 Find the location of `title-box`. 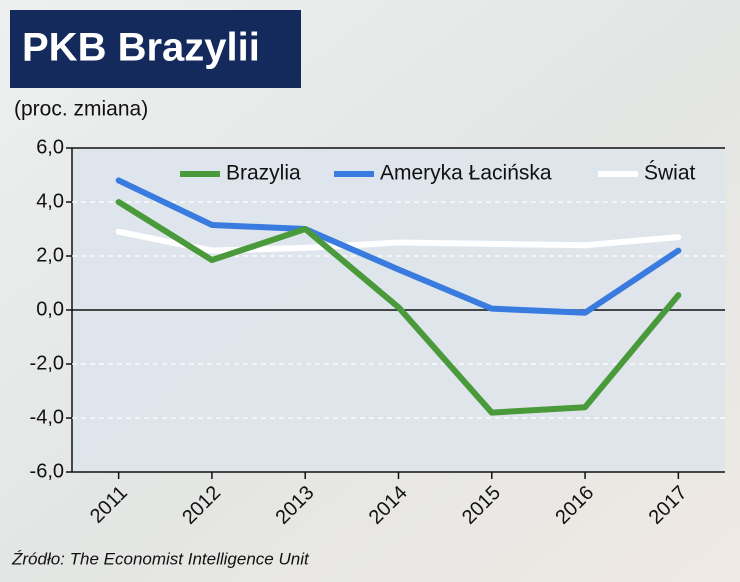

title-box is located at coordinates (155, 49).